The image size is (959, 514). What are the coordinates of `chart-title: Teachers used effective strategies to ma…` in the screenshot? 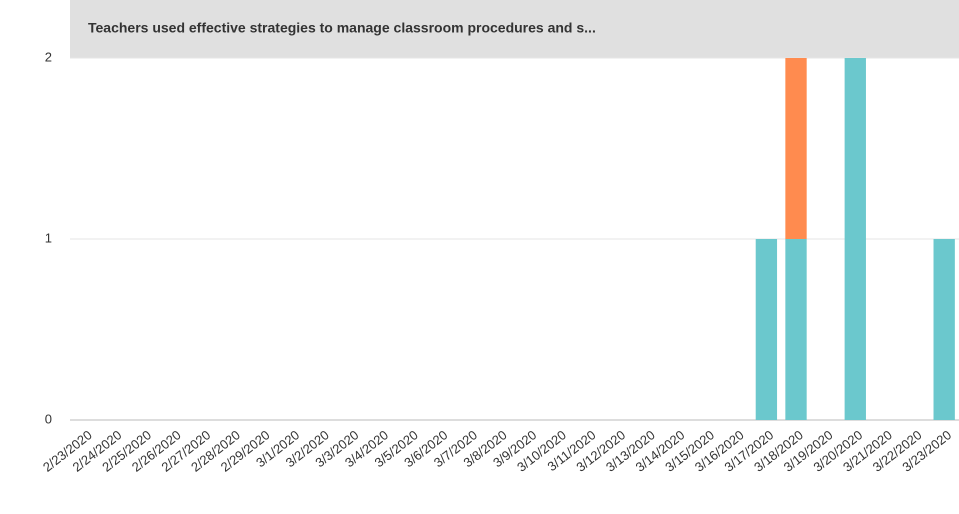 It's located at (342, 28).